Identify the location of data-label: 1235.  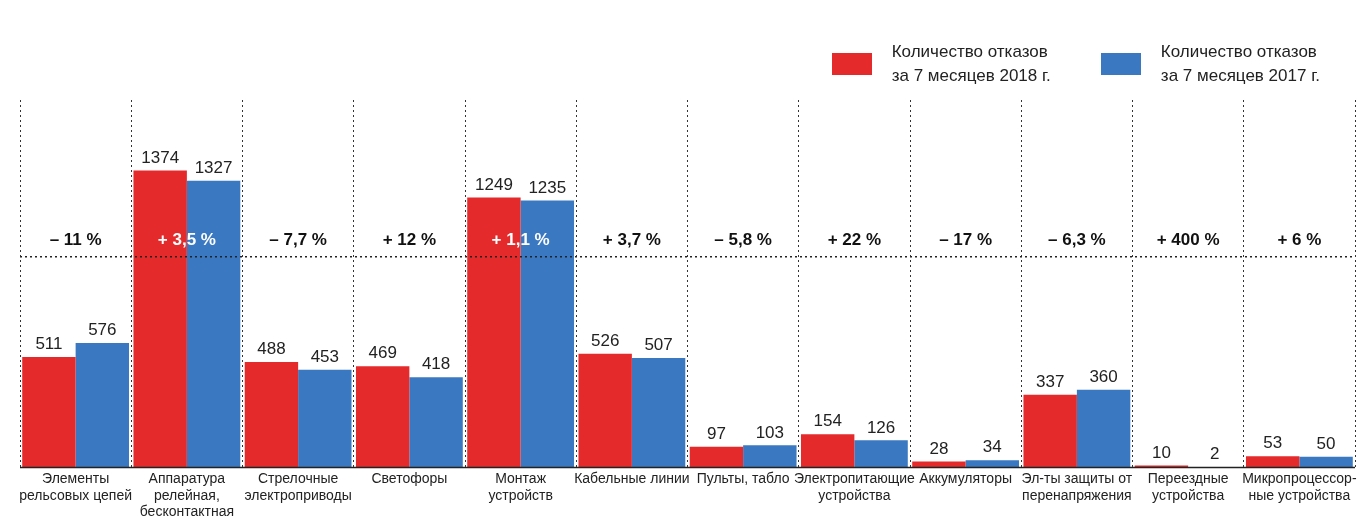
(547, 187).